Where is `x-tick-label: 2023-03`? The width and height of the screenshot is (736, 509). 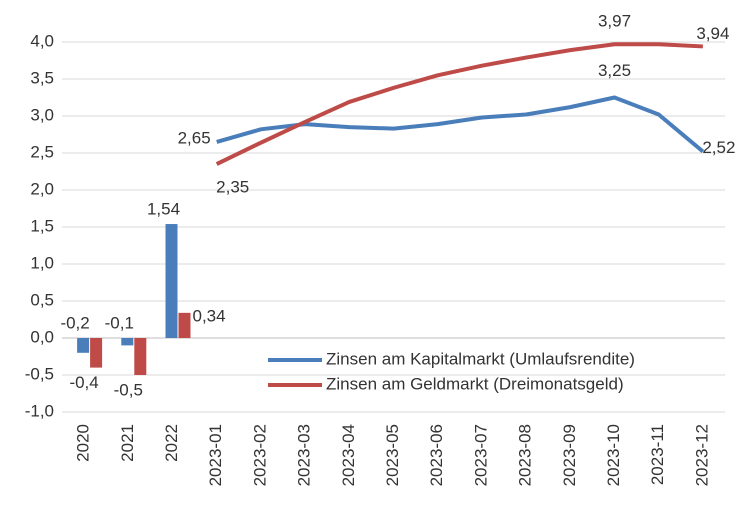 x-tick-label: 2023-03 is located at coordinates (304, 455).